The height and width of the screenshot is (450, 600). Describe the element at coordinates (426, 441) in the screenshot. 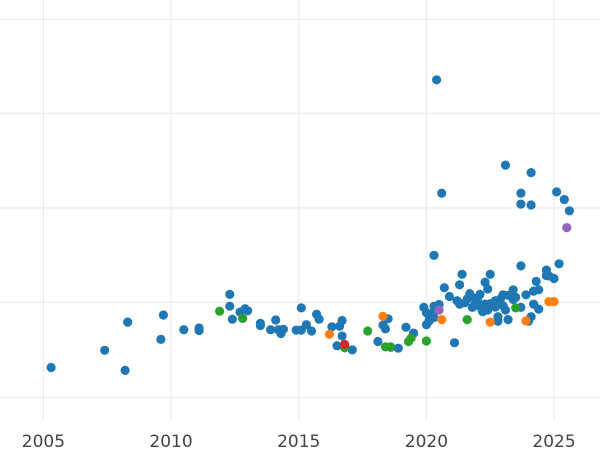

I see `x-tick-label-2020: 2020` at that location.